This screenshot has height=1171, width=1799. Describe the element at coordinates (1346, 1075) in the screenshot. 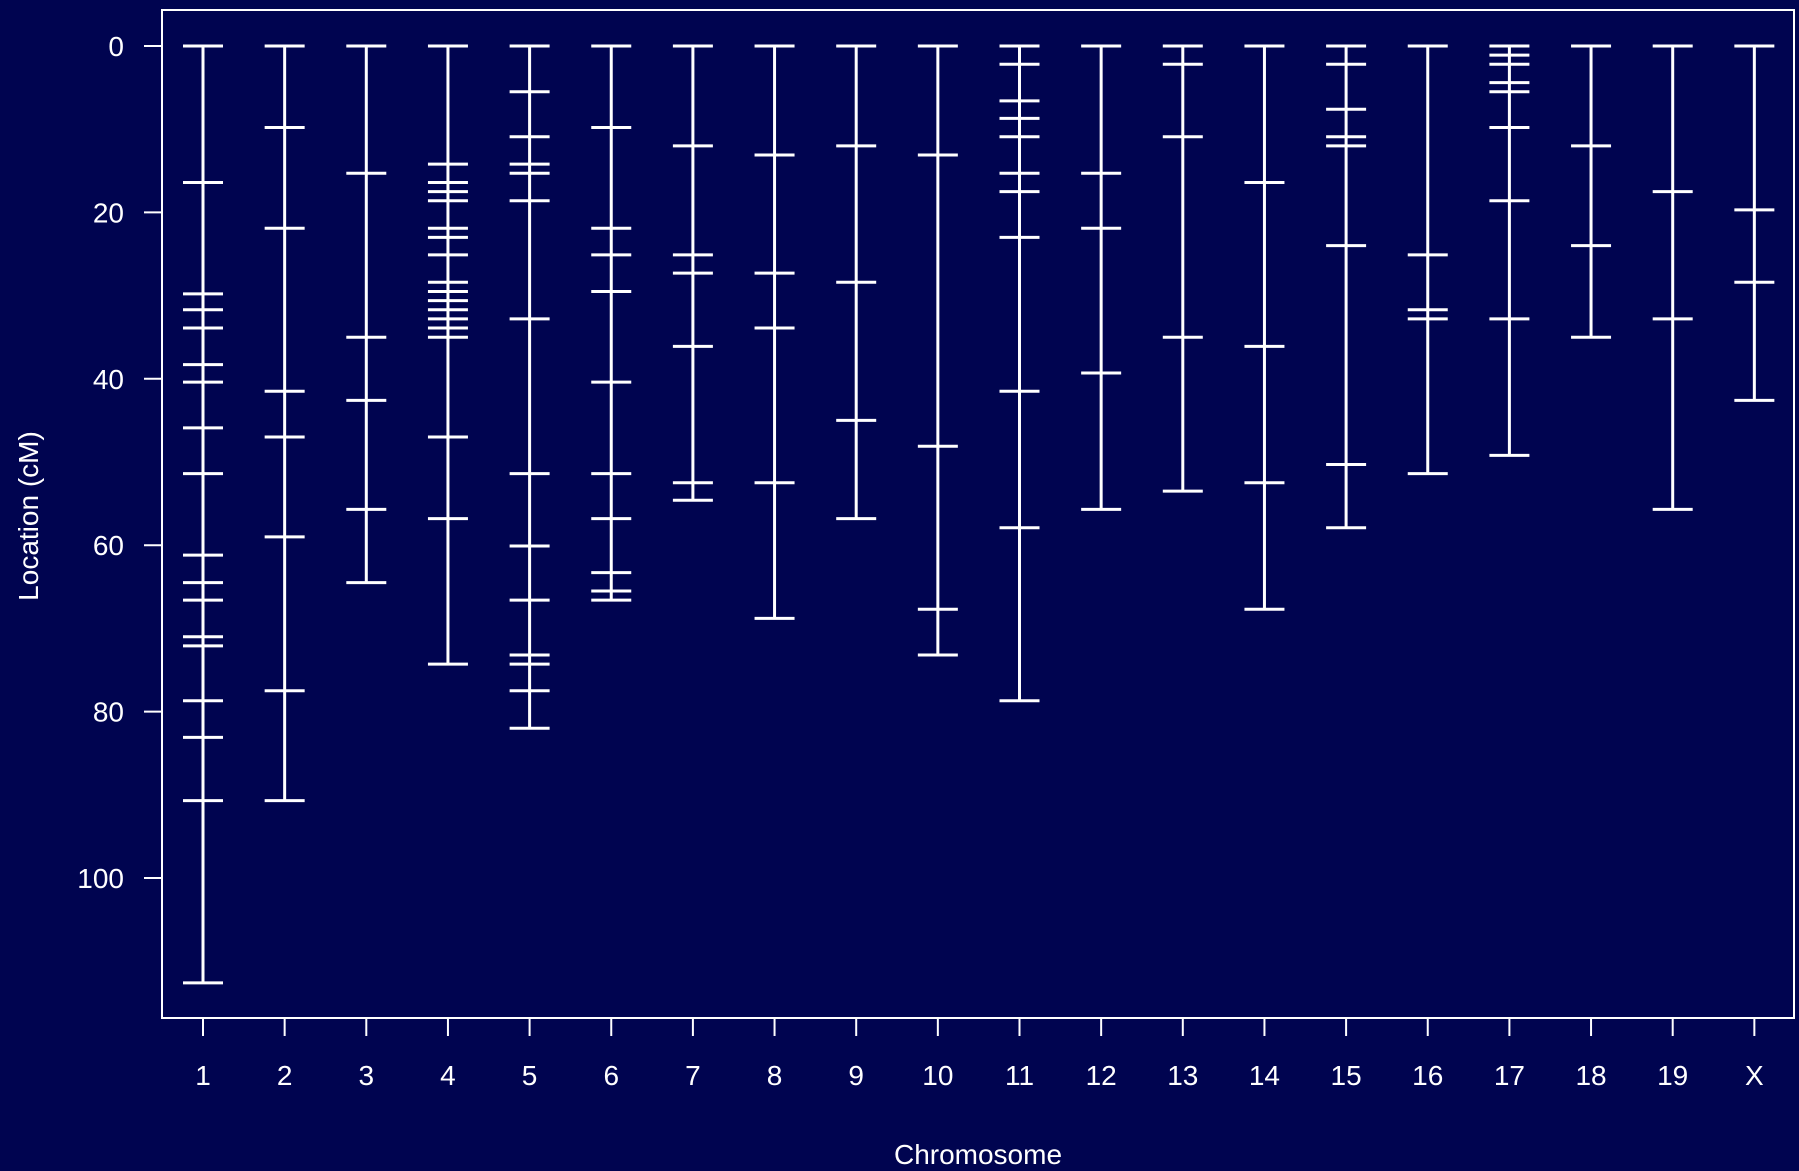

I see `x-tick-label: 15` at that location.